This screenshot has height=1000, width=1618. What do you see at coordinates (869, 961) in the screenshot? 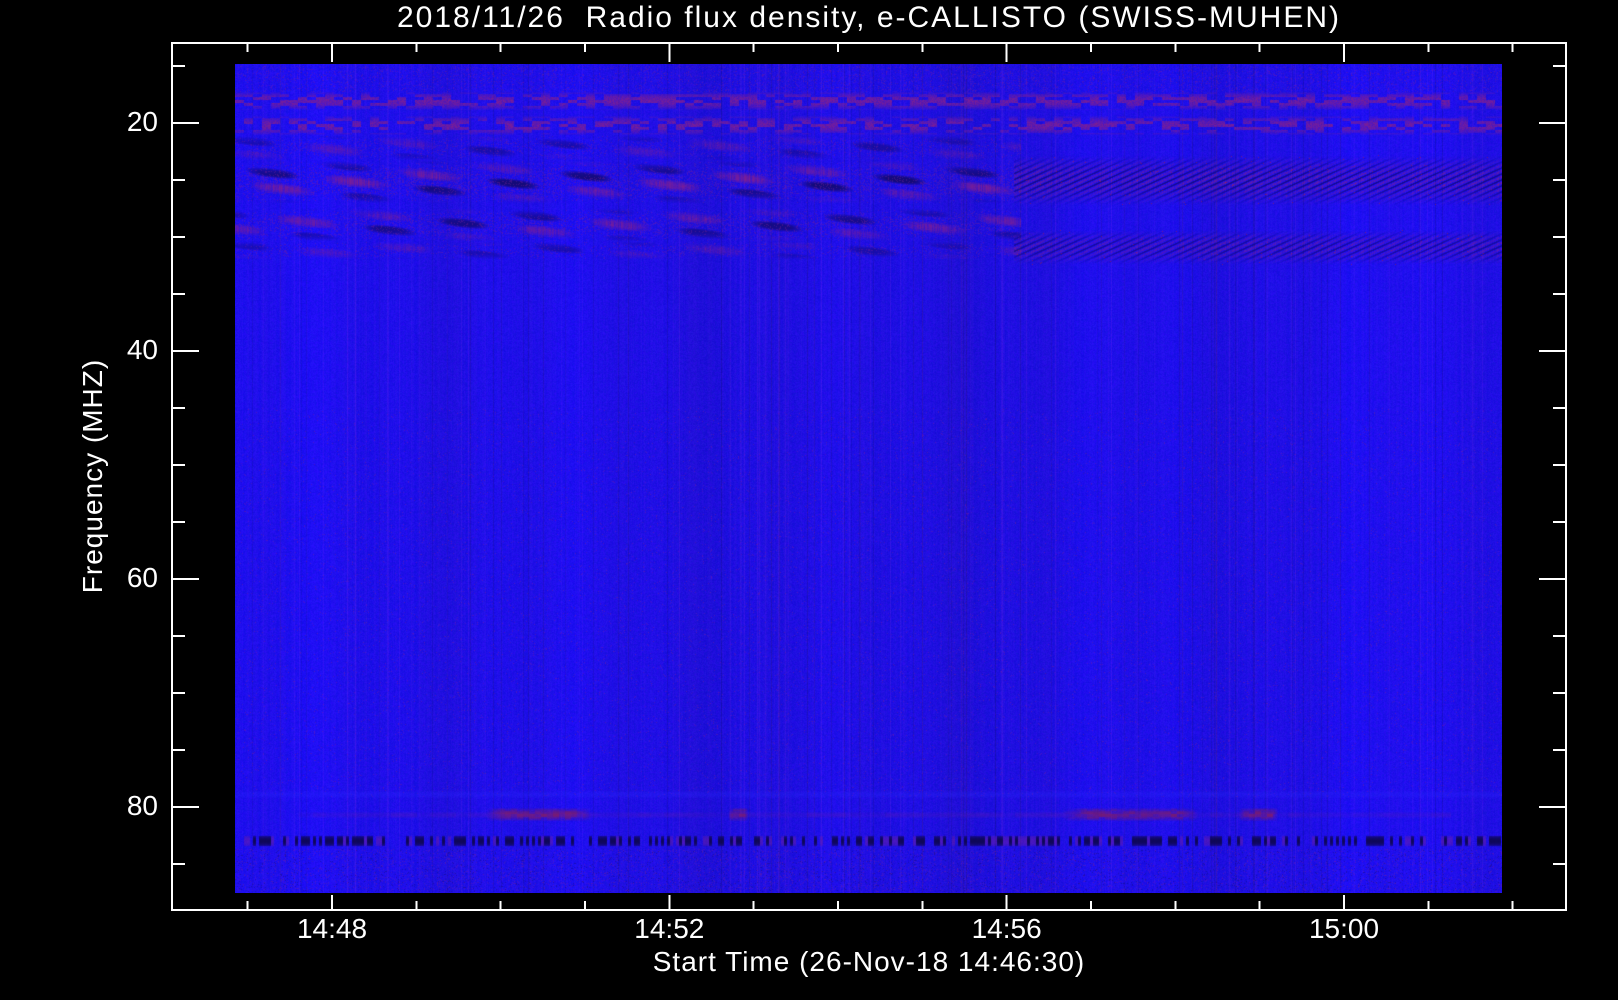
I see `x-axis-label: Start Time (26-Nov-18 14:46:30)` at bounding box center [869, 961].